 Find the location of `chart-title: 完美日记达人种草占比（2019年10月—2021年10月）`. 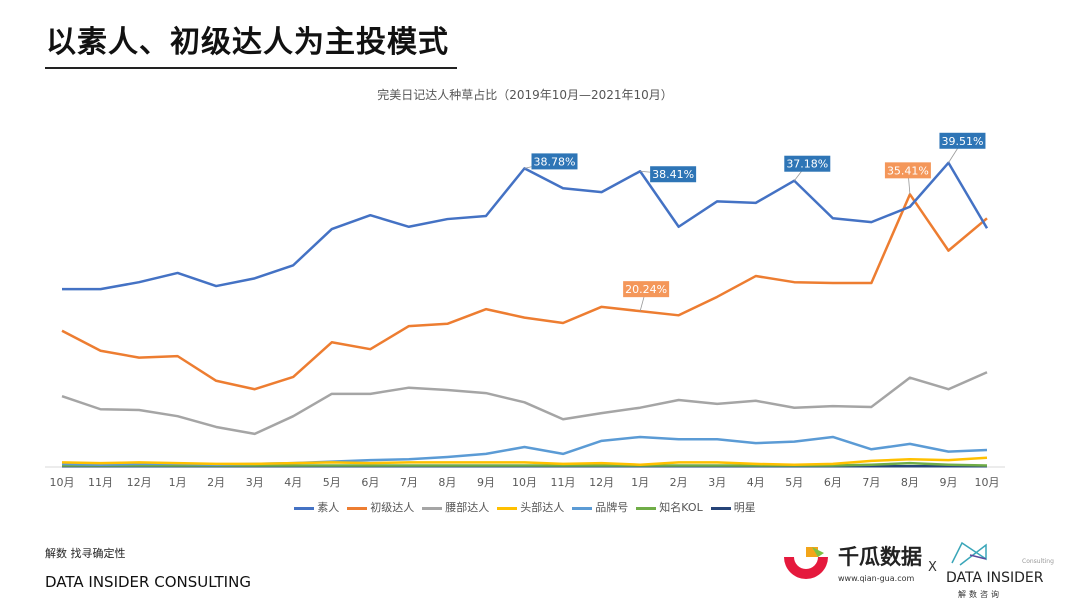

chart-title: 完美日记达人种草占比（2019年10月—2021年10月） is located at coordinates (525, 95).